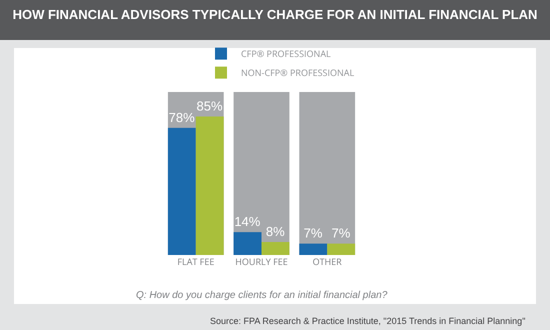  Describe the element at coordinates (275, 14) in the screenshot. I see `chart-title: HOW FINANCIAL ADVISORS TYPICALLY CHARGE FOR AN INITIAL FINANCIAL PLAN` at that location.